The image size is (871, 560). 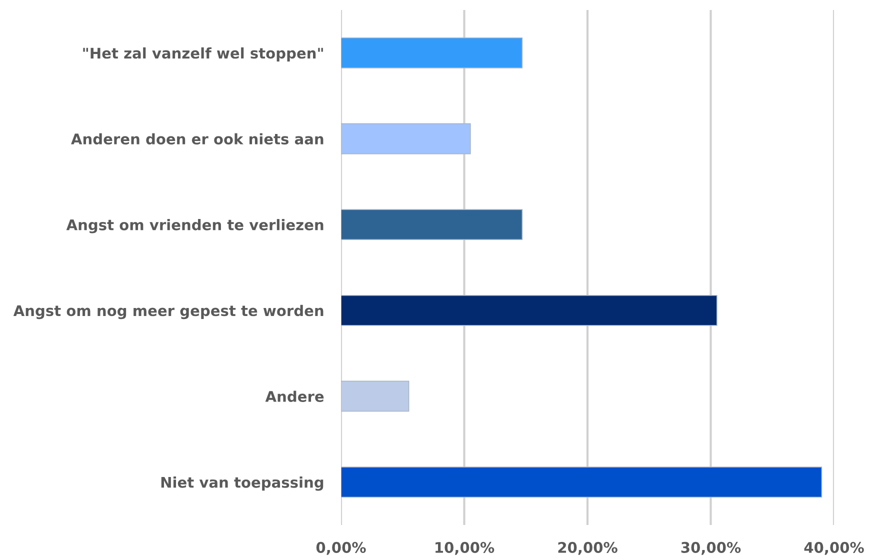 I want to click on y-tick-label: Angst om nog meer gepest te worden, so click(x=168, y=312).